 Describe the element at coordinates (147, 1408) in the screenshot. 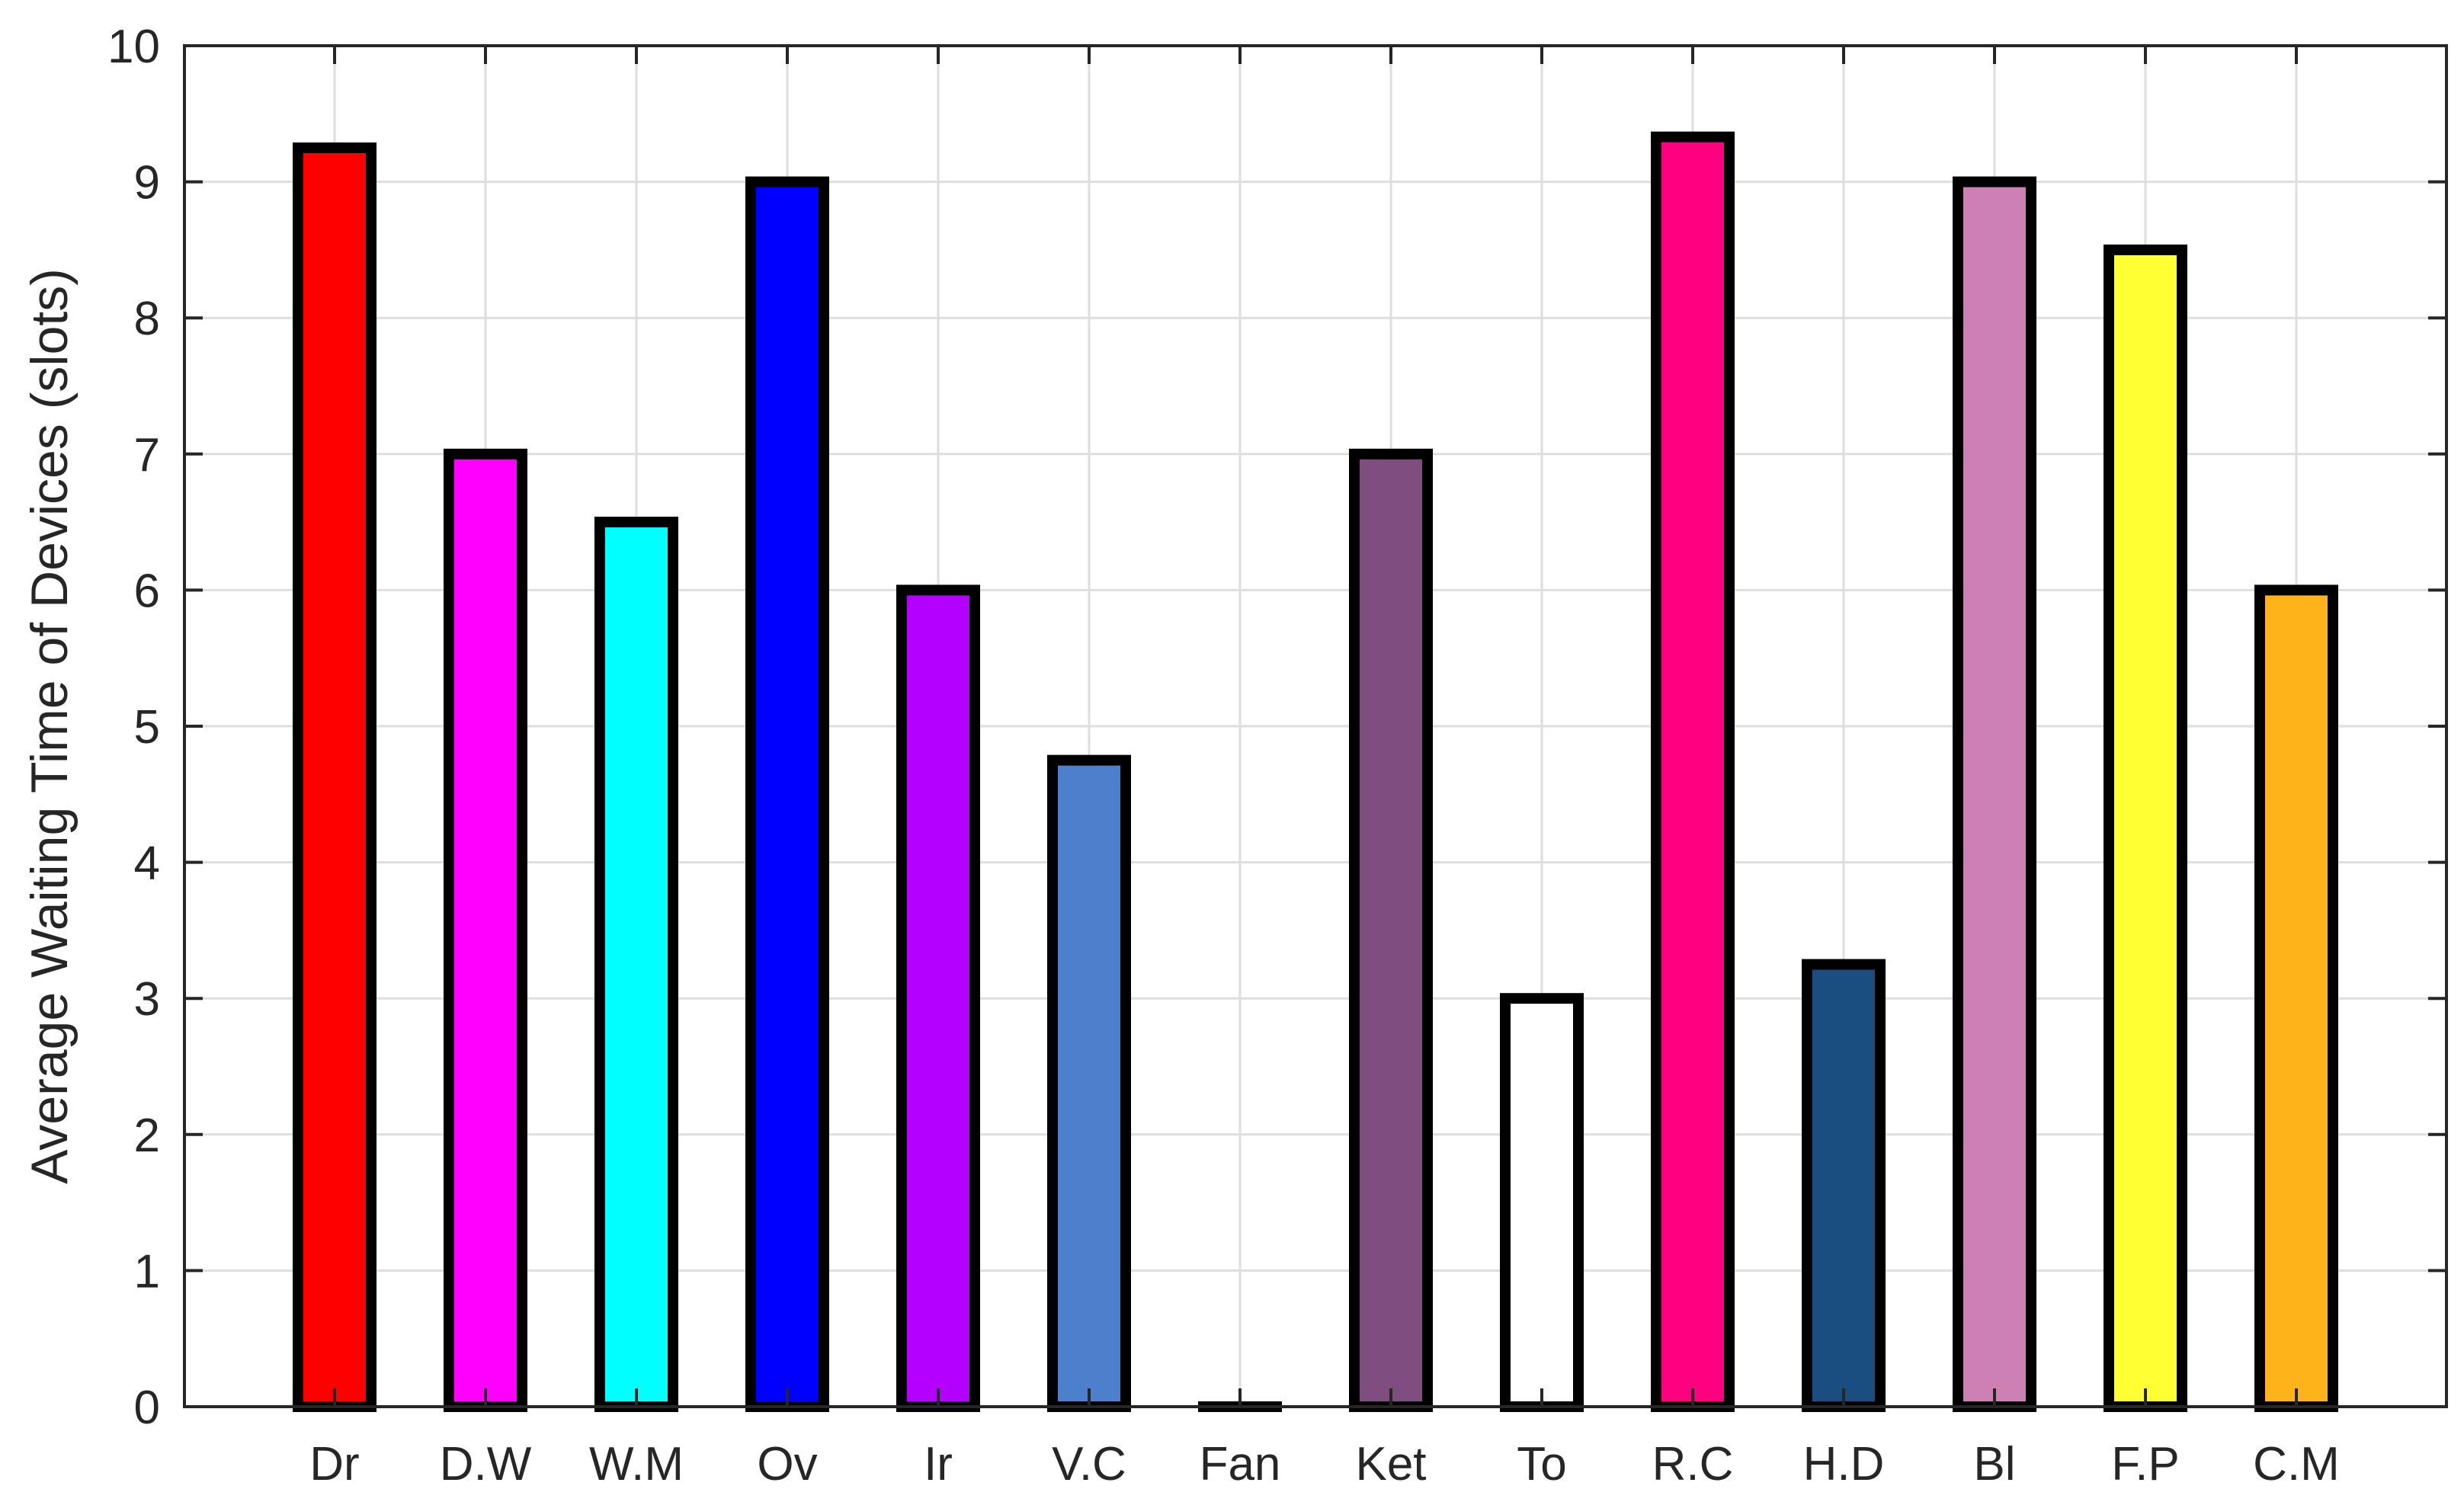

I see `y-tick-label: 0` at that location.